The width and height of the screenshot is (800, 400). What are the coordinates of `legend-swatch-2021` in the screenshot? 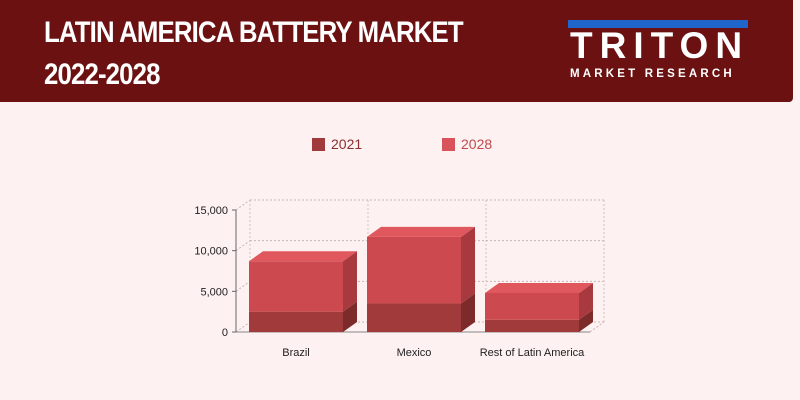 It's located at (318, 144).